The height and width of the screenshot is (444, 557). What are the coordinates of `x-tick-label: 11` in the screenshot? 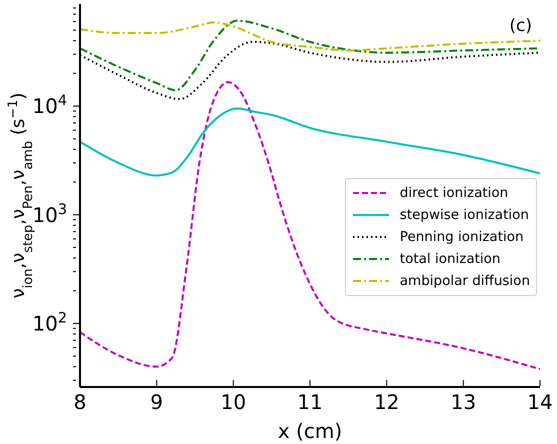 It's located at (310, 402).